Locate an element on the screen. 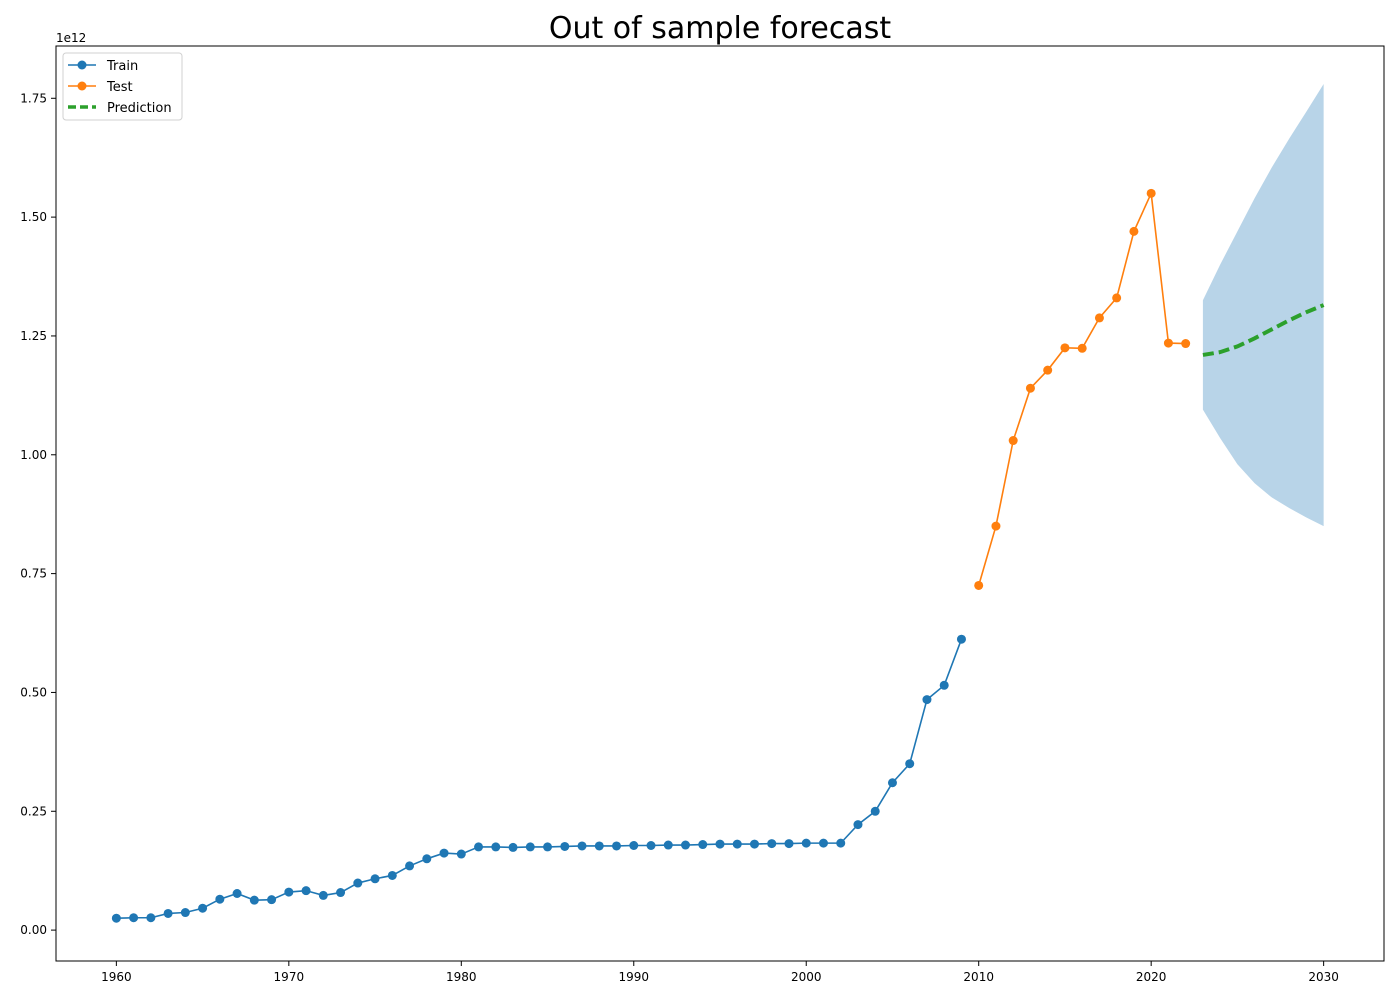 The width and height of the screenshot is (1400, 1000). legend: Train Test Prediction is located at coordinates (122, 86).